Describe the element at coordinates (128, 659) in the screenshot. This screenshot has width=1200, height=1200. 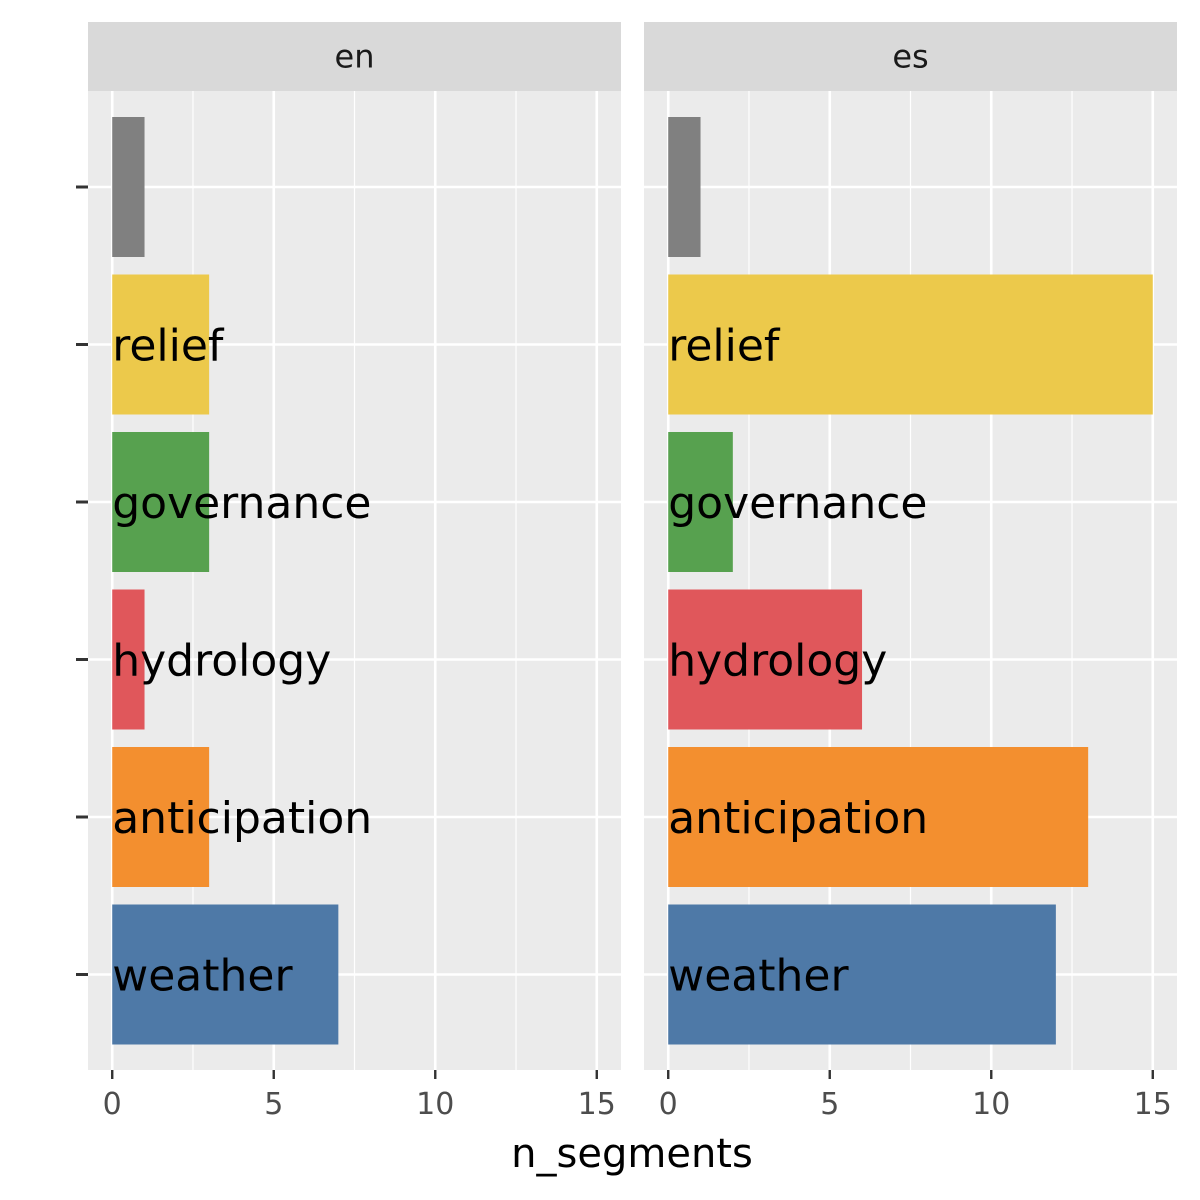
I see `bar-en-hydrology` at that location.